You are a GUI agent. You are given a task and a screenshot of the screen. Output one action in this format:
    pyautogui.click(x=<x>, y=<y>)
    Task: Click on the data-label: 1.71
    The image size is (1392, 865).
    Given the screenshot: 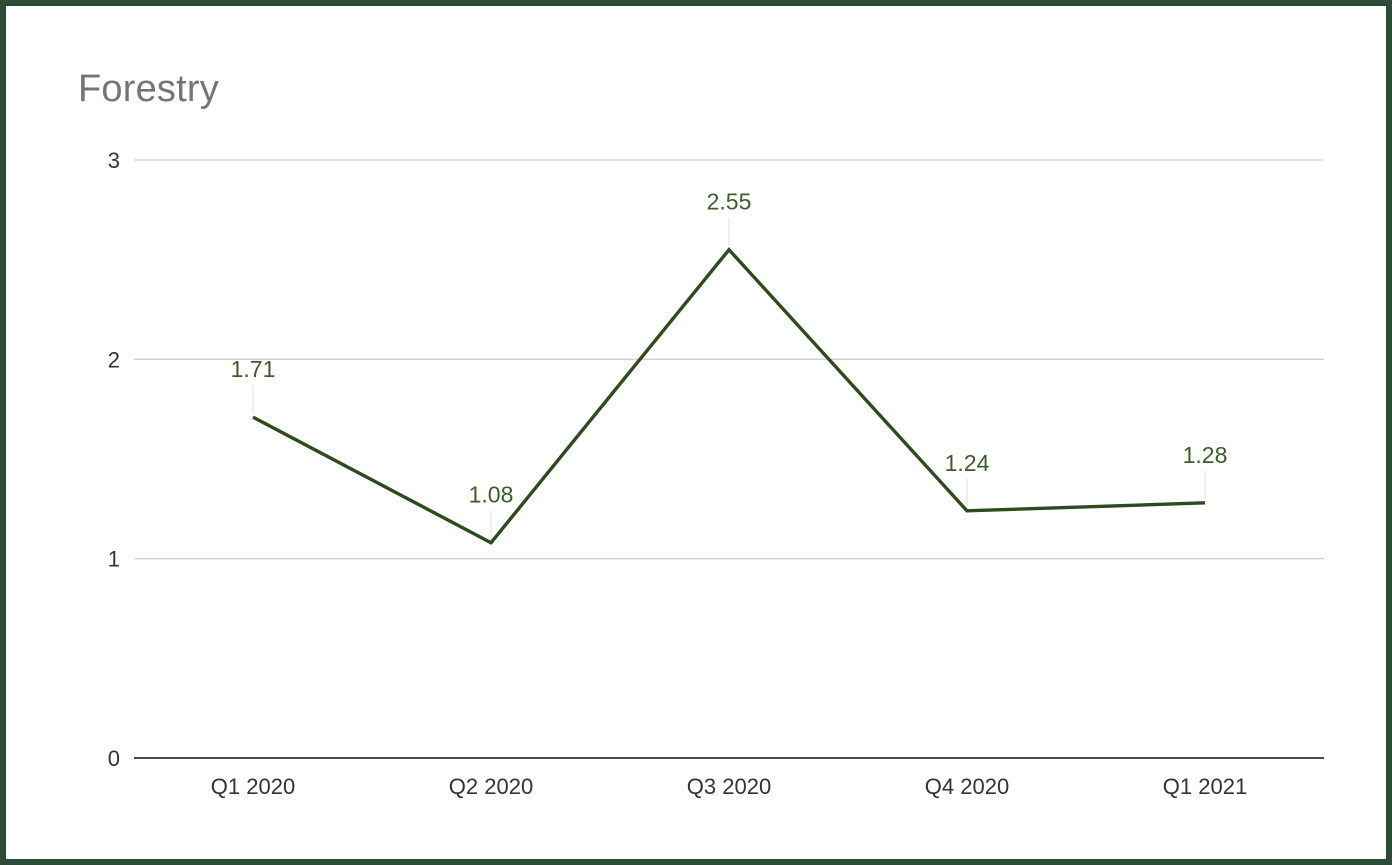 What is the action you would take?
    pyautogui.click(x=253, y=369)
    